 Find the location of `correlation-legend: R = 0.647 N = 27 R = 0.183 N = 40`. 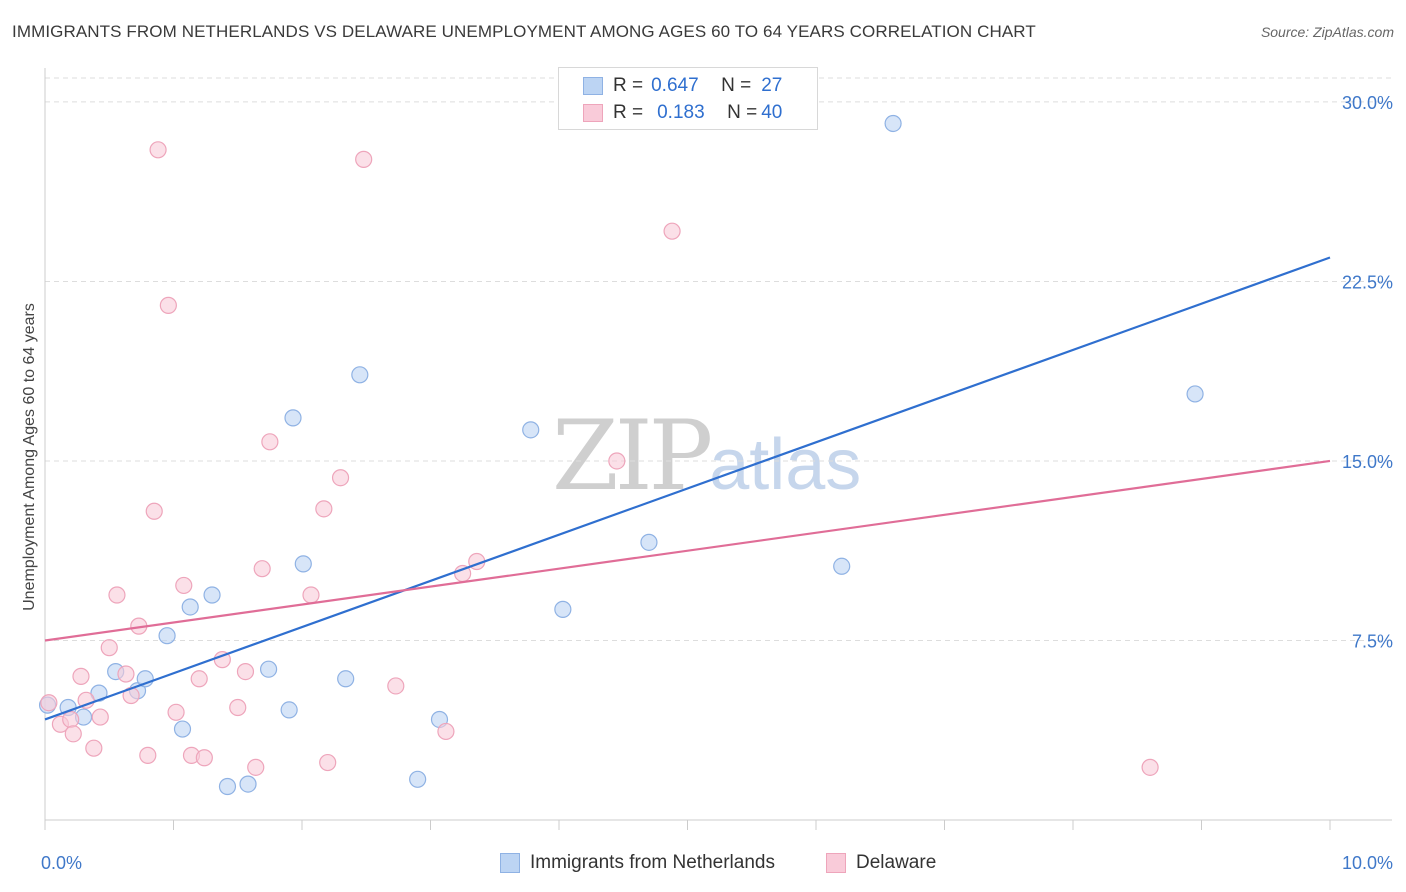

correlation-legend: R = 0.647 N = 27 R = 0.183 N = 40 is located at coordinates (688, 98).